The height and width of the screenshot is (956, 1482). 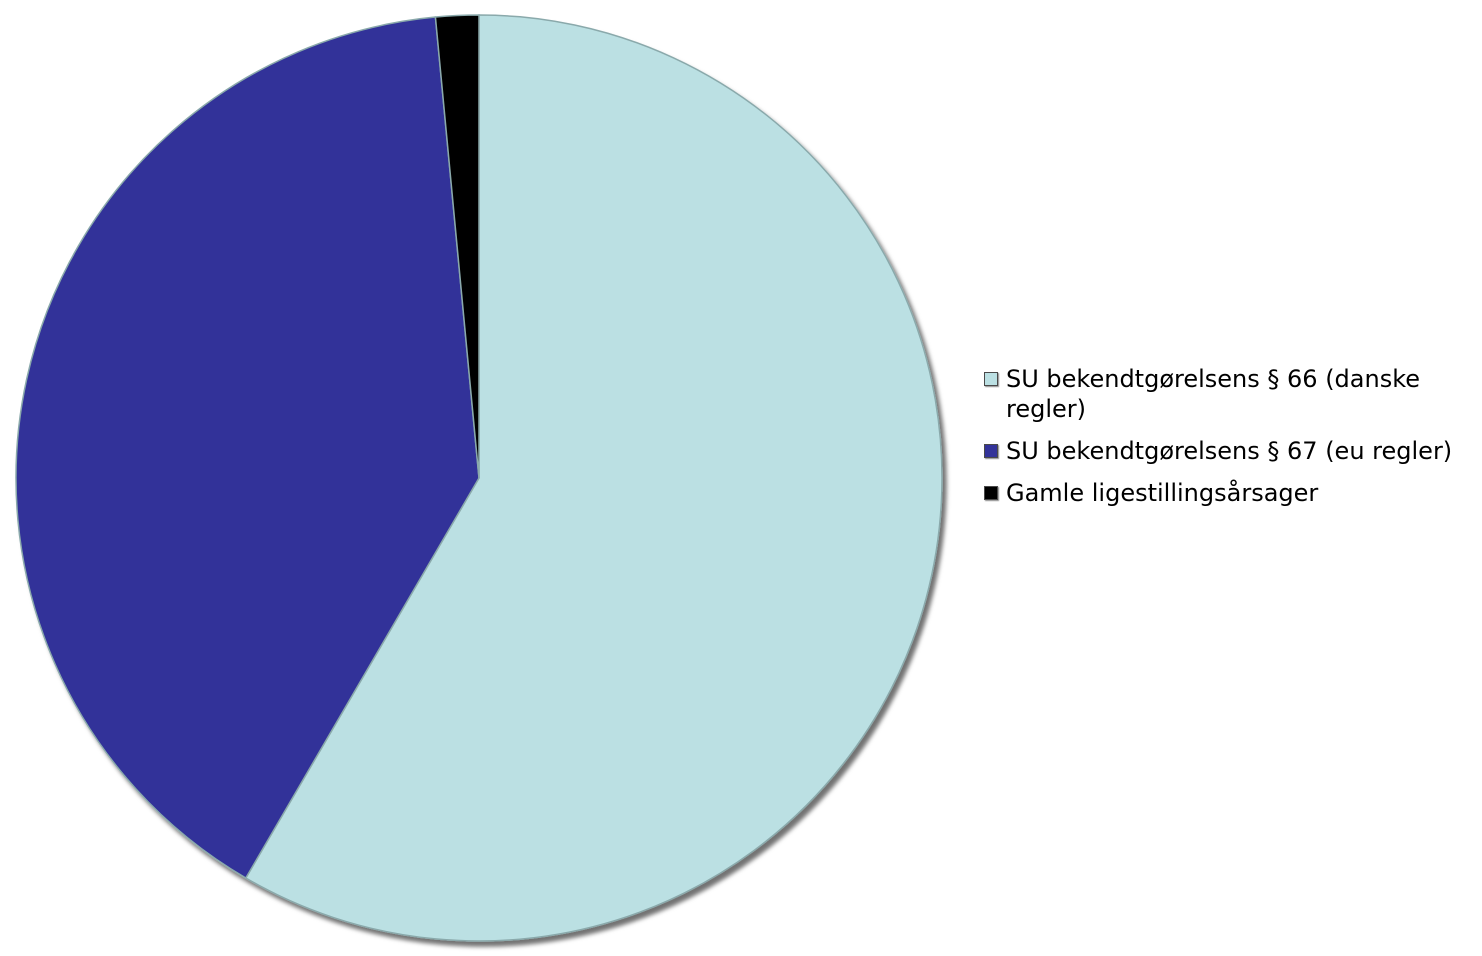 I want to click on legend-item-ligestillingsaarsager: Gamle ligestillingsårsager, so click(x=1231, y=493).